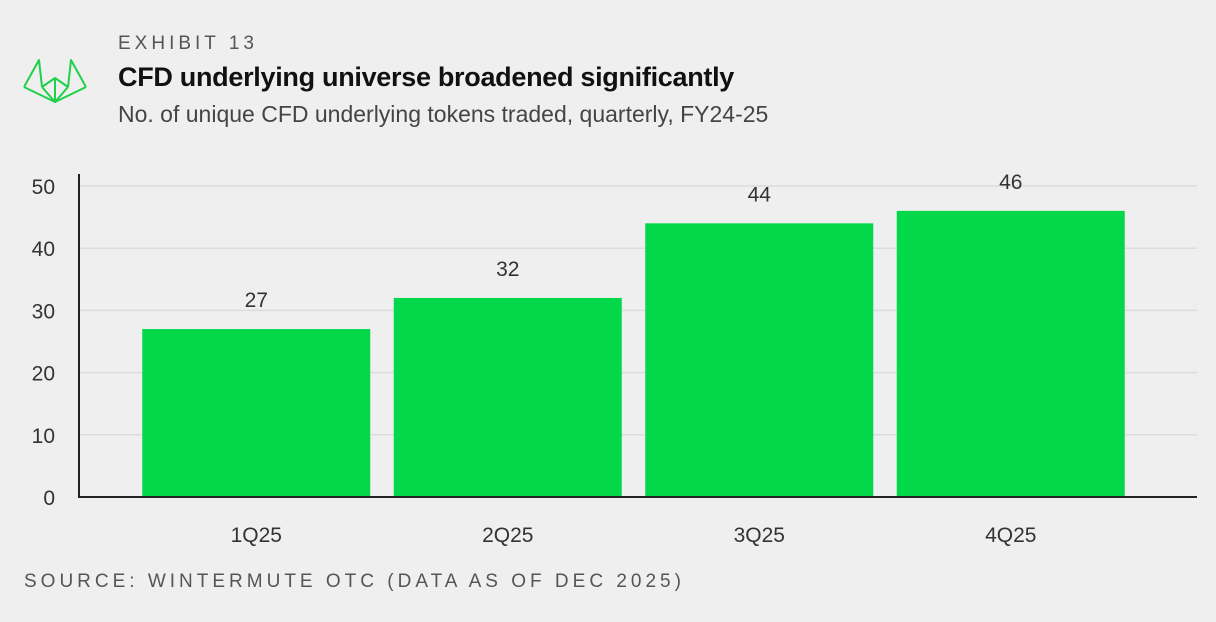 This screenshot has height=622, width=1216. Describe the element at coordinates (55, 83) in the screenshot. I see `wintermute-logo-icon` at that location.